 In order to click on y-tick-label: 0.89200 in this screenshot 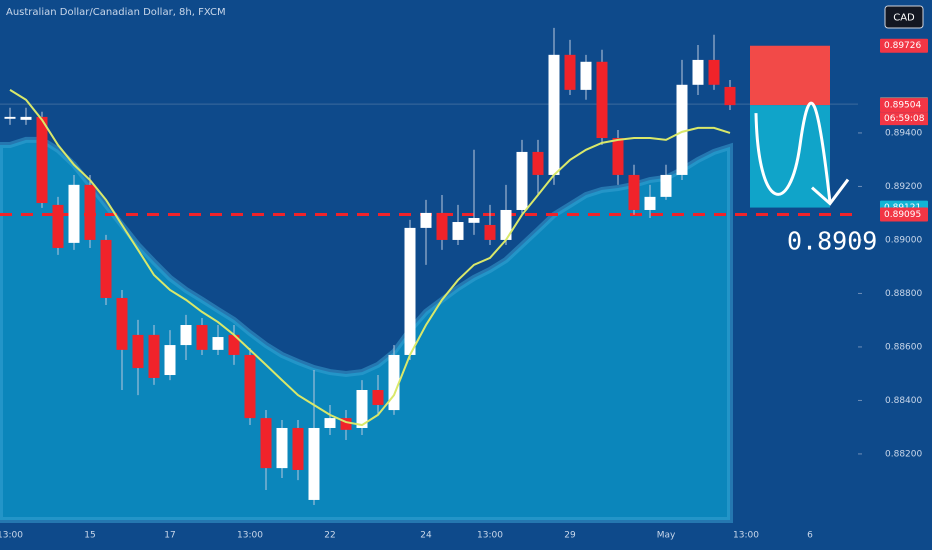, I will do `click(903, 187)`.